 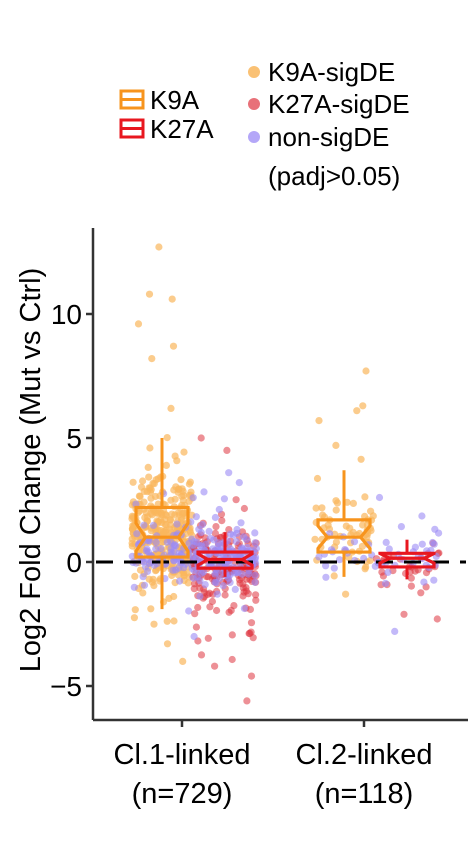 I want to click on data-point-non-sigde-7-o1, so click(x=395, y=631).